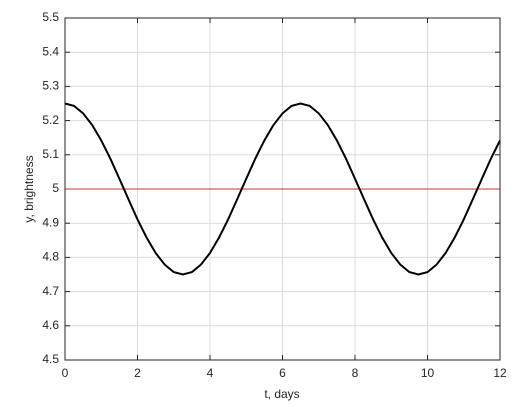 The width and height of the screenshot is (532, 407). What do you see at coordinates (29, 188) in the screenshot?
I see `y-axis-label: y, brightness` at bounding box center [29, 188].